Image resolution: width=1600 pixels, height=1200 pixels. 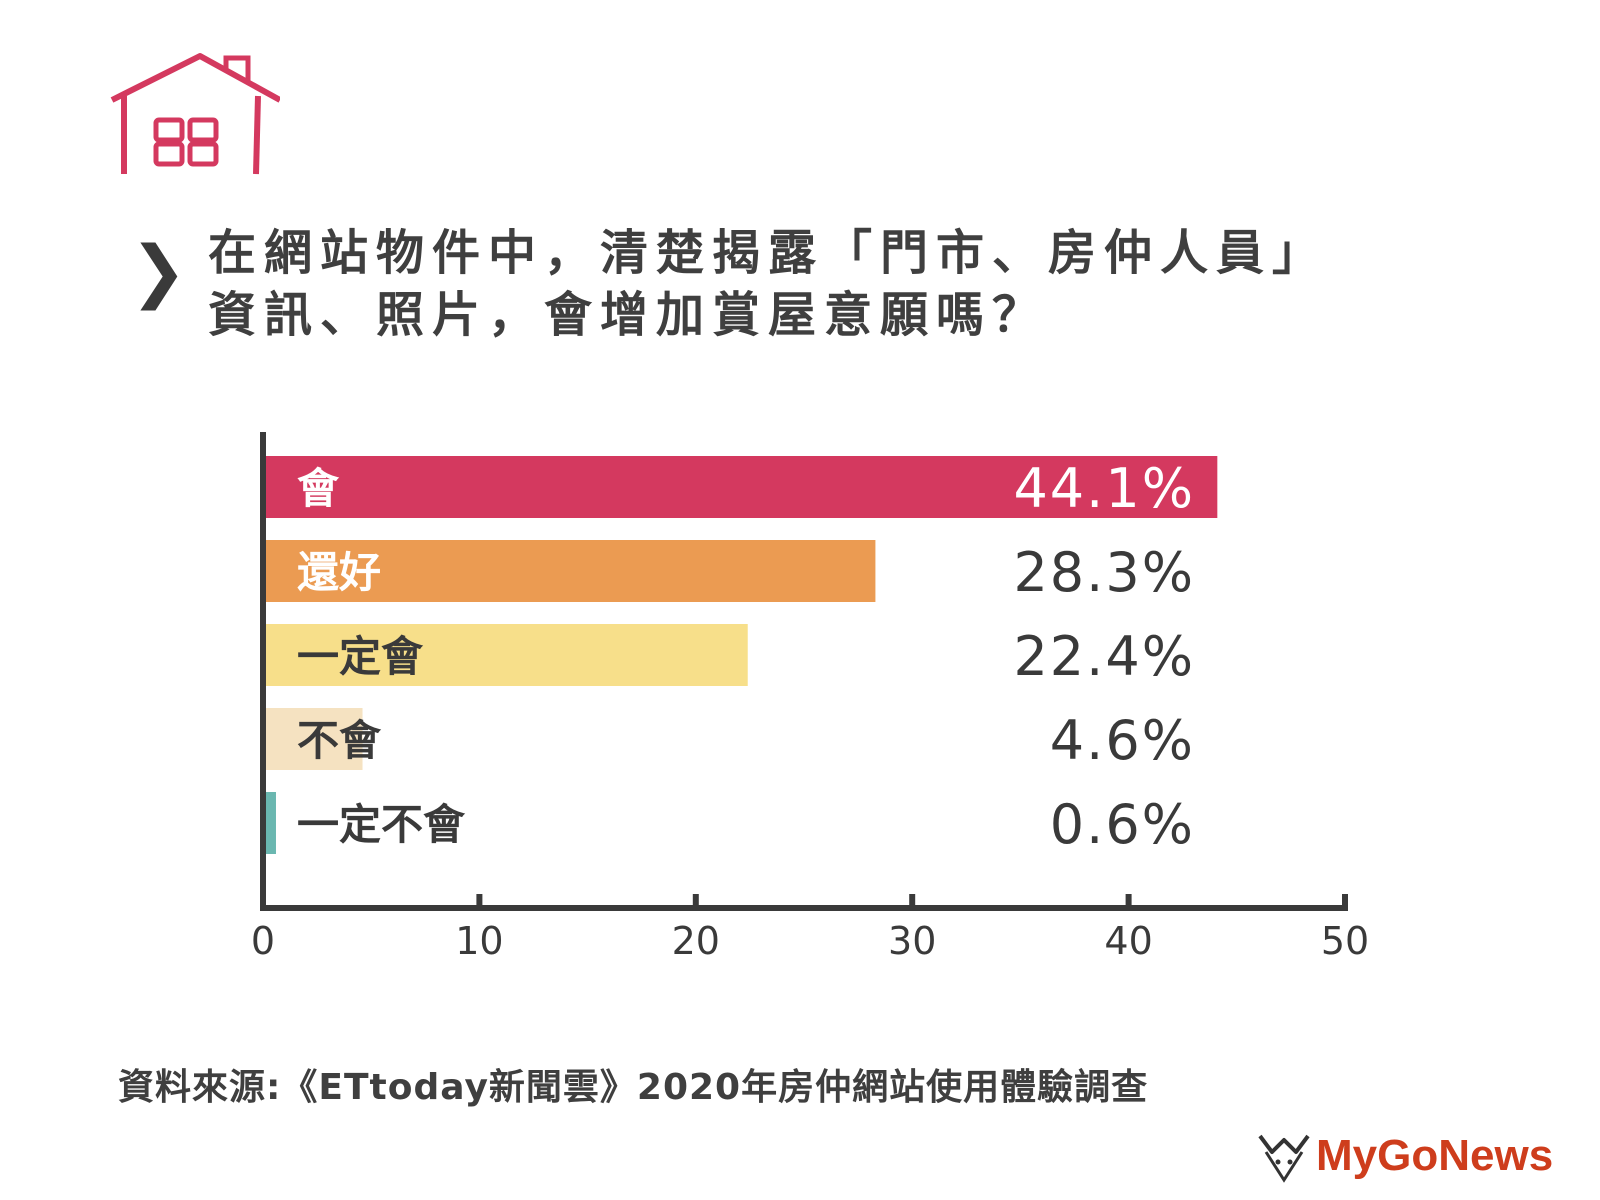 I want to click on value-label: 28.3%, so click(x=1104, y=572).